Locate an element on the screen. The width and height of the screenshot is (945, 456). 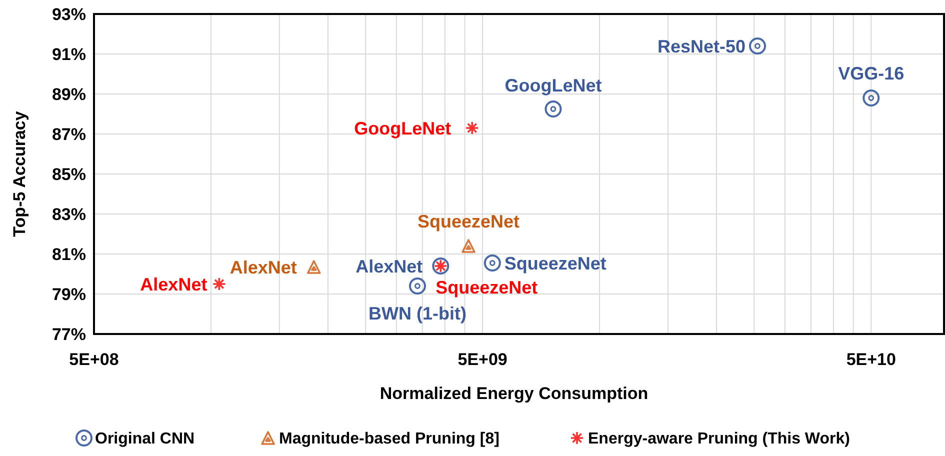
legend-label: Magnitude-based Pruning [8] is located at coordinates (389, 439).